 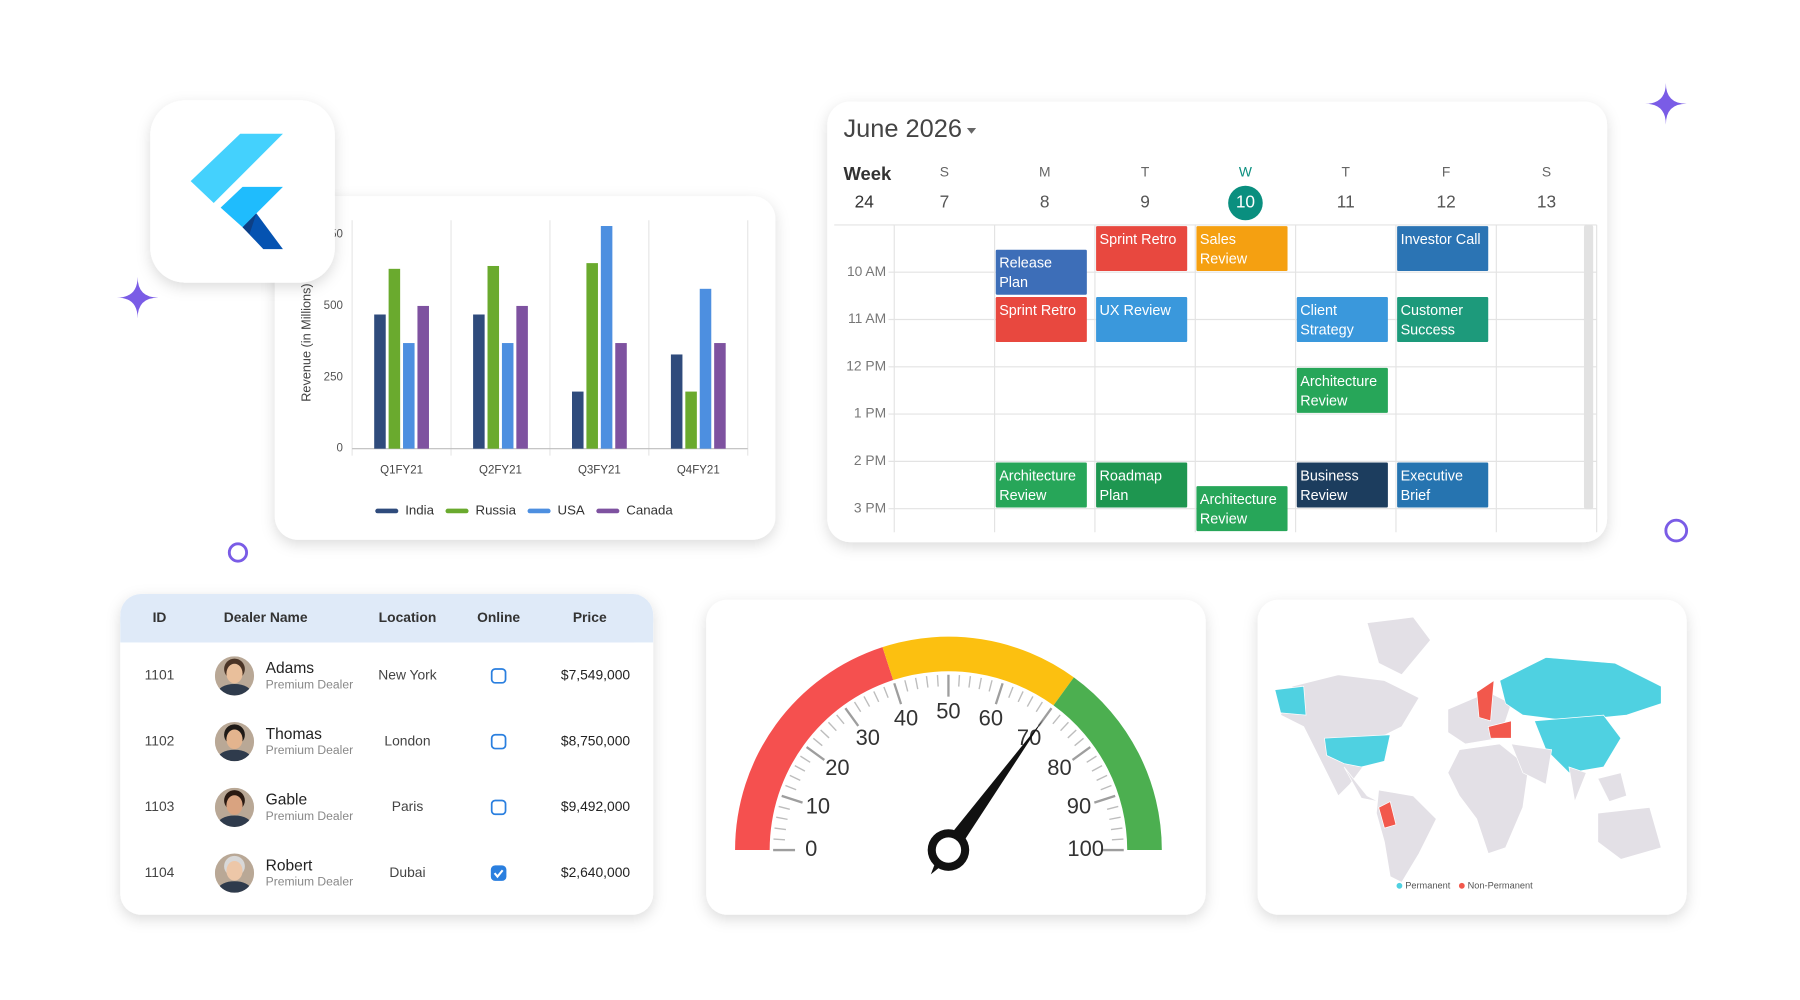 I want to click on event-title-line: Strategy, so click(x=1327, y=330).